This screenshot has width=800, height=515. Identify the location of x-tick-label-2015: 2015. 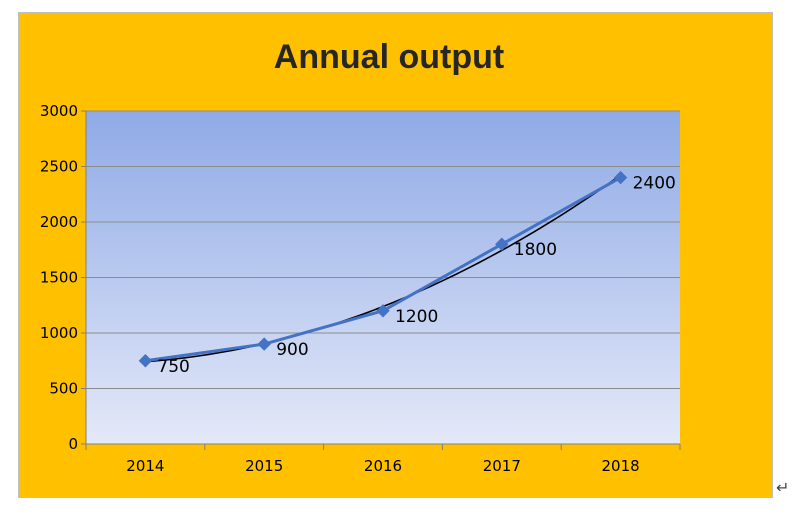
(264, 466).